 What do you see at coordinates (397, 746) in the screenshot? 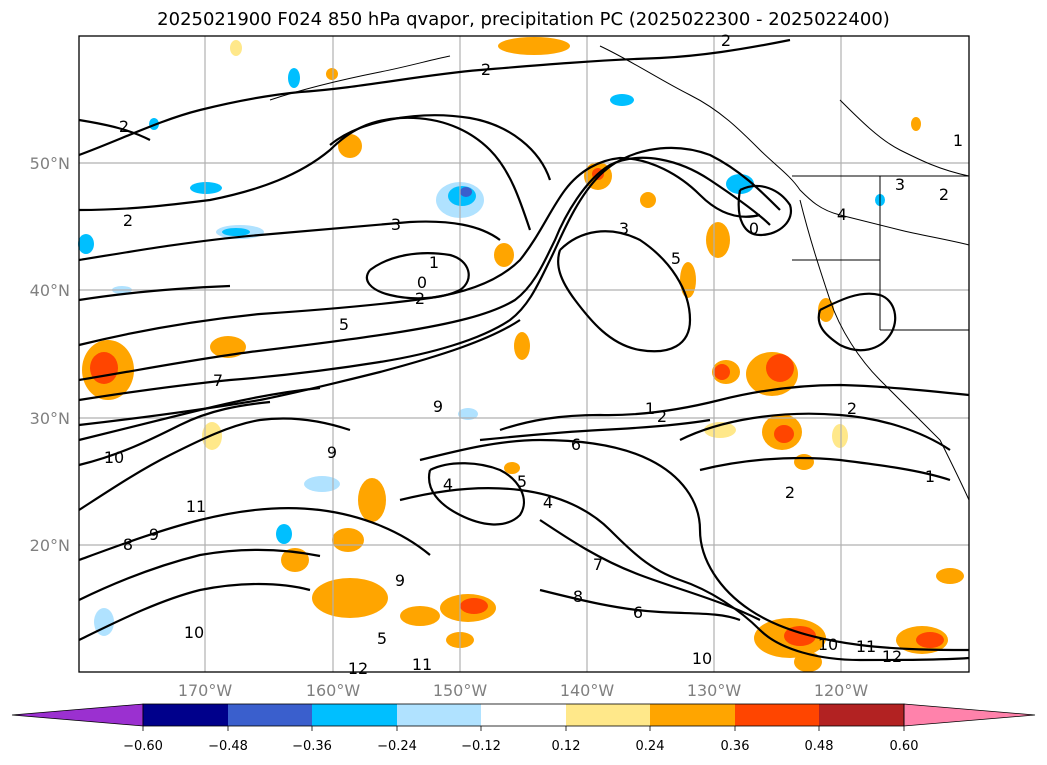
I see `colorbar-tick-label: −0.24` at bounding box center [397, 746].